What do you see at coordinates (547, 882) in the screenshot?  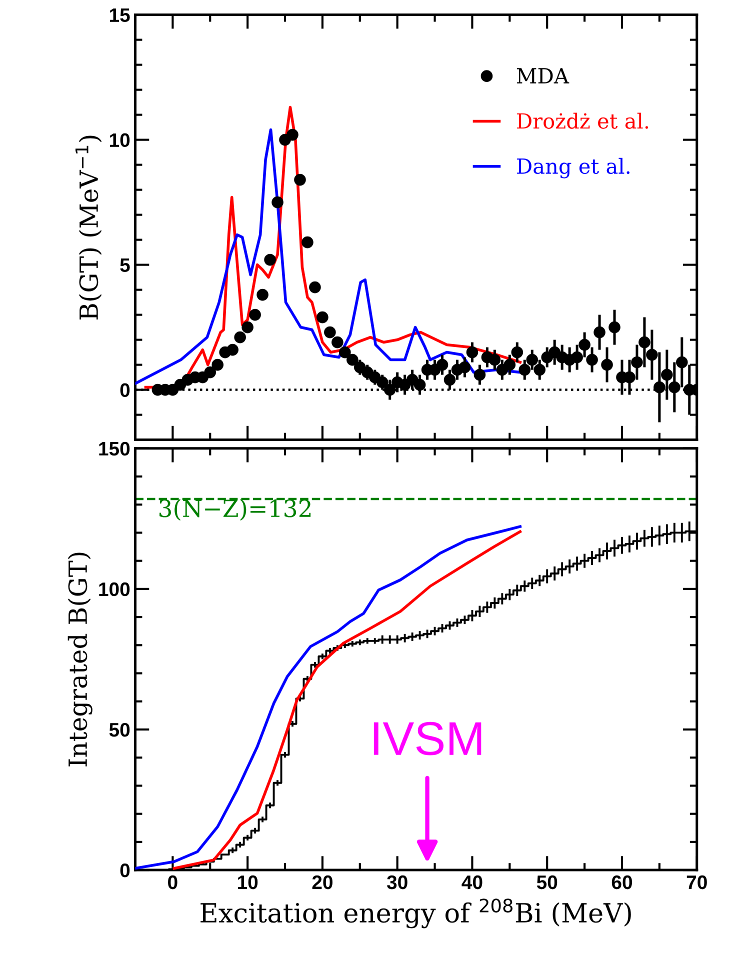 I see `x-tick-label: 50` at bounding box center [547, 882].